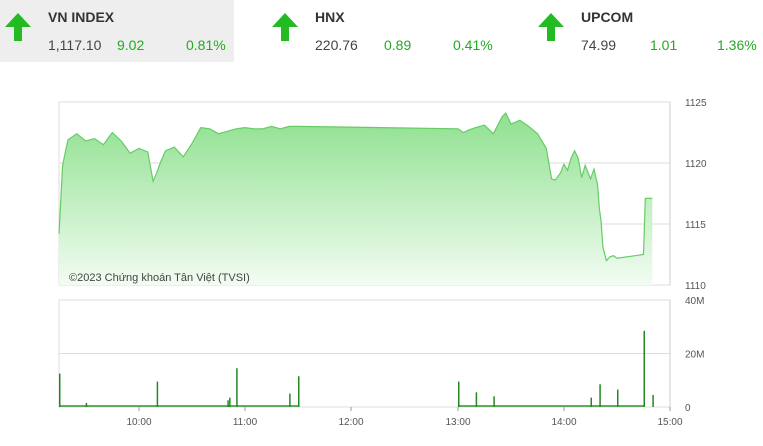 Image resolution: width=763 pixels, height=446 pixels. What do you see at coordinates (245, 422) in the screenshot?
I see `x-tick-label: 11:00` at bounding box center [245, 422].